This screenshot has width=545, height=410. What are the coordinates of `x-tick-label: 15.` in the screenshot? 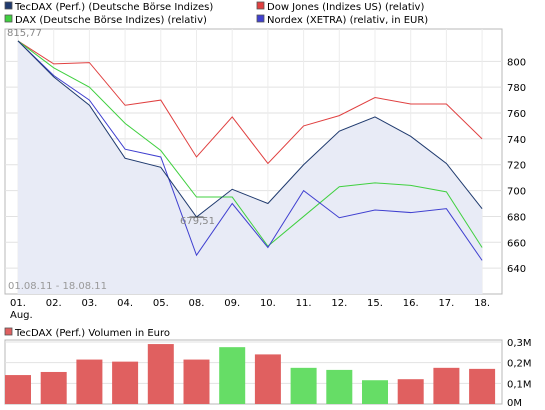 It's located at (375, 303).